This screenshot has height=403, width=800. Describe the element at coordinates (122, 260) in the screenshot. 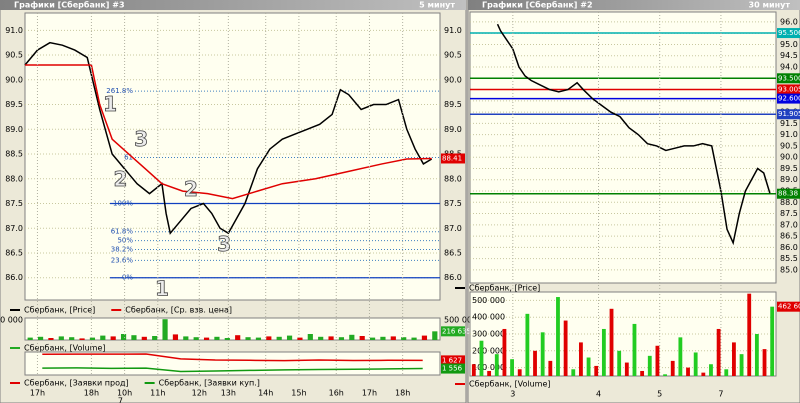

I see `fib-label: 23.6%` at that location.